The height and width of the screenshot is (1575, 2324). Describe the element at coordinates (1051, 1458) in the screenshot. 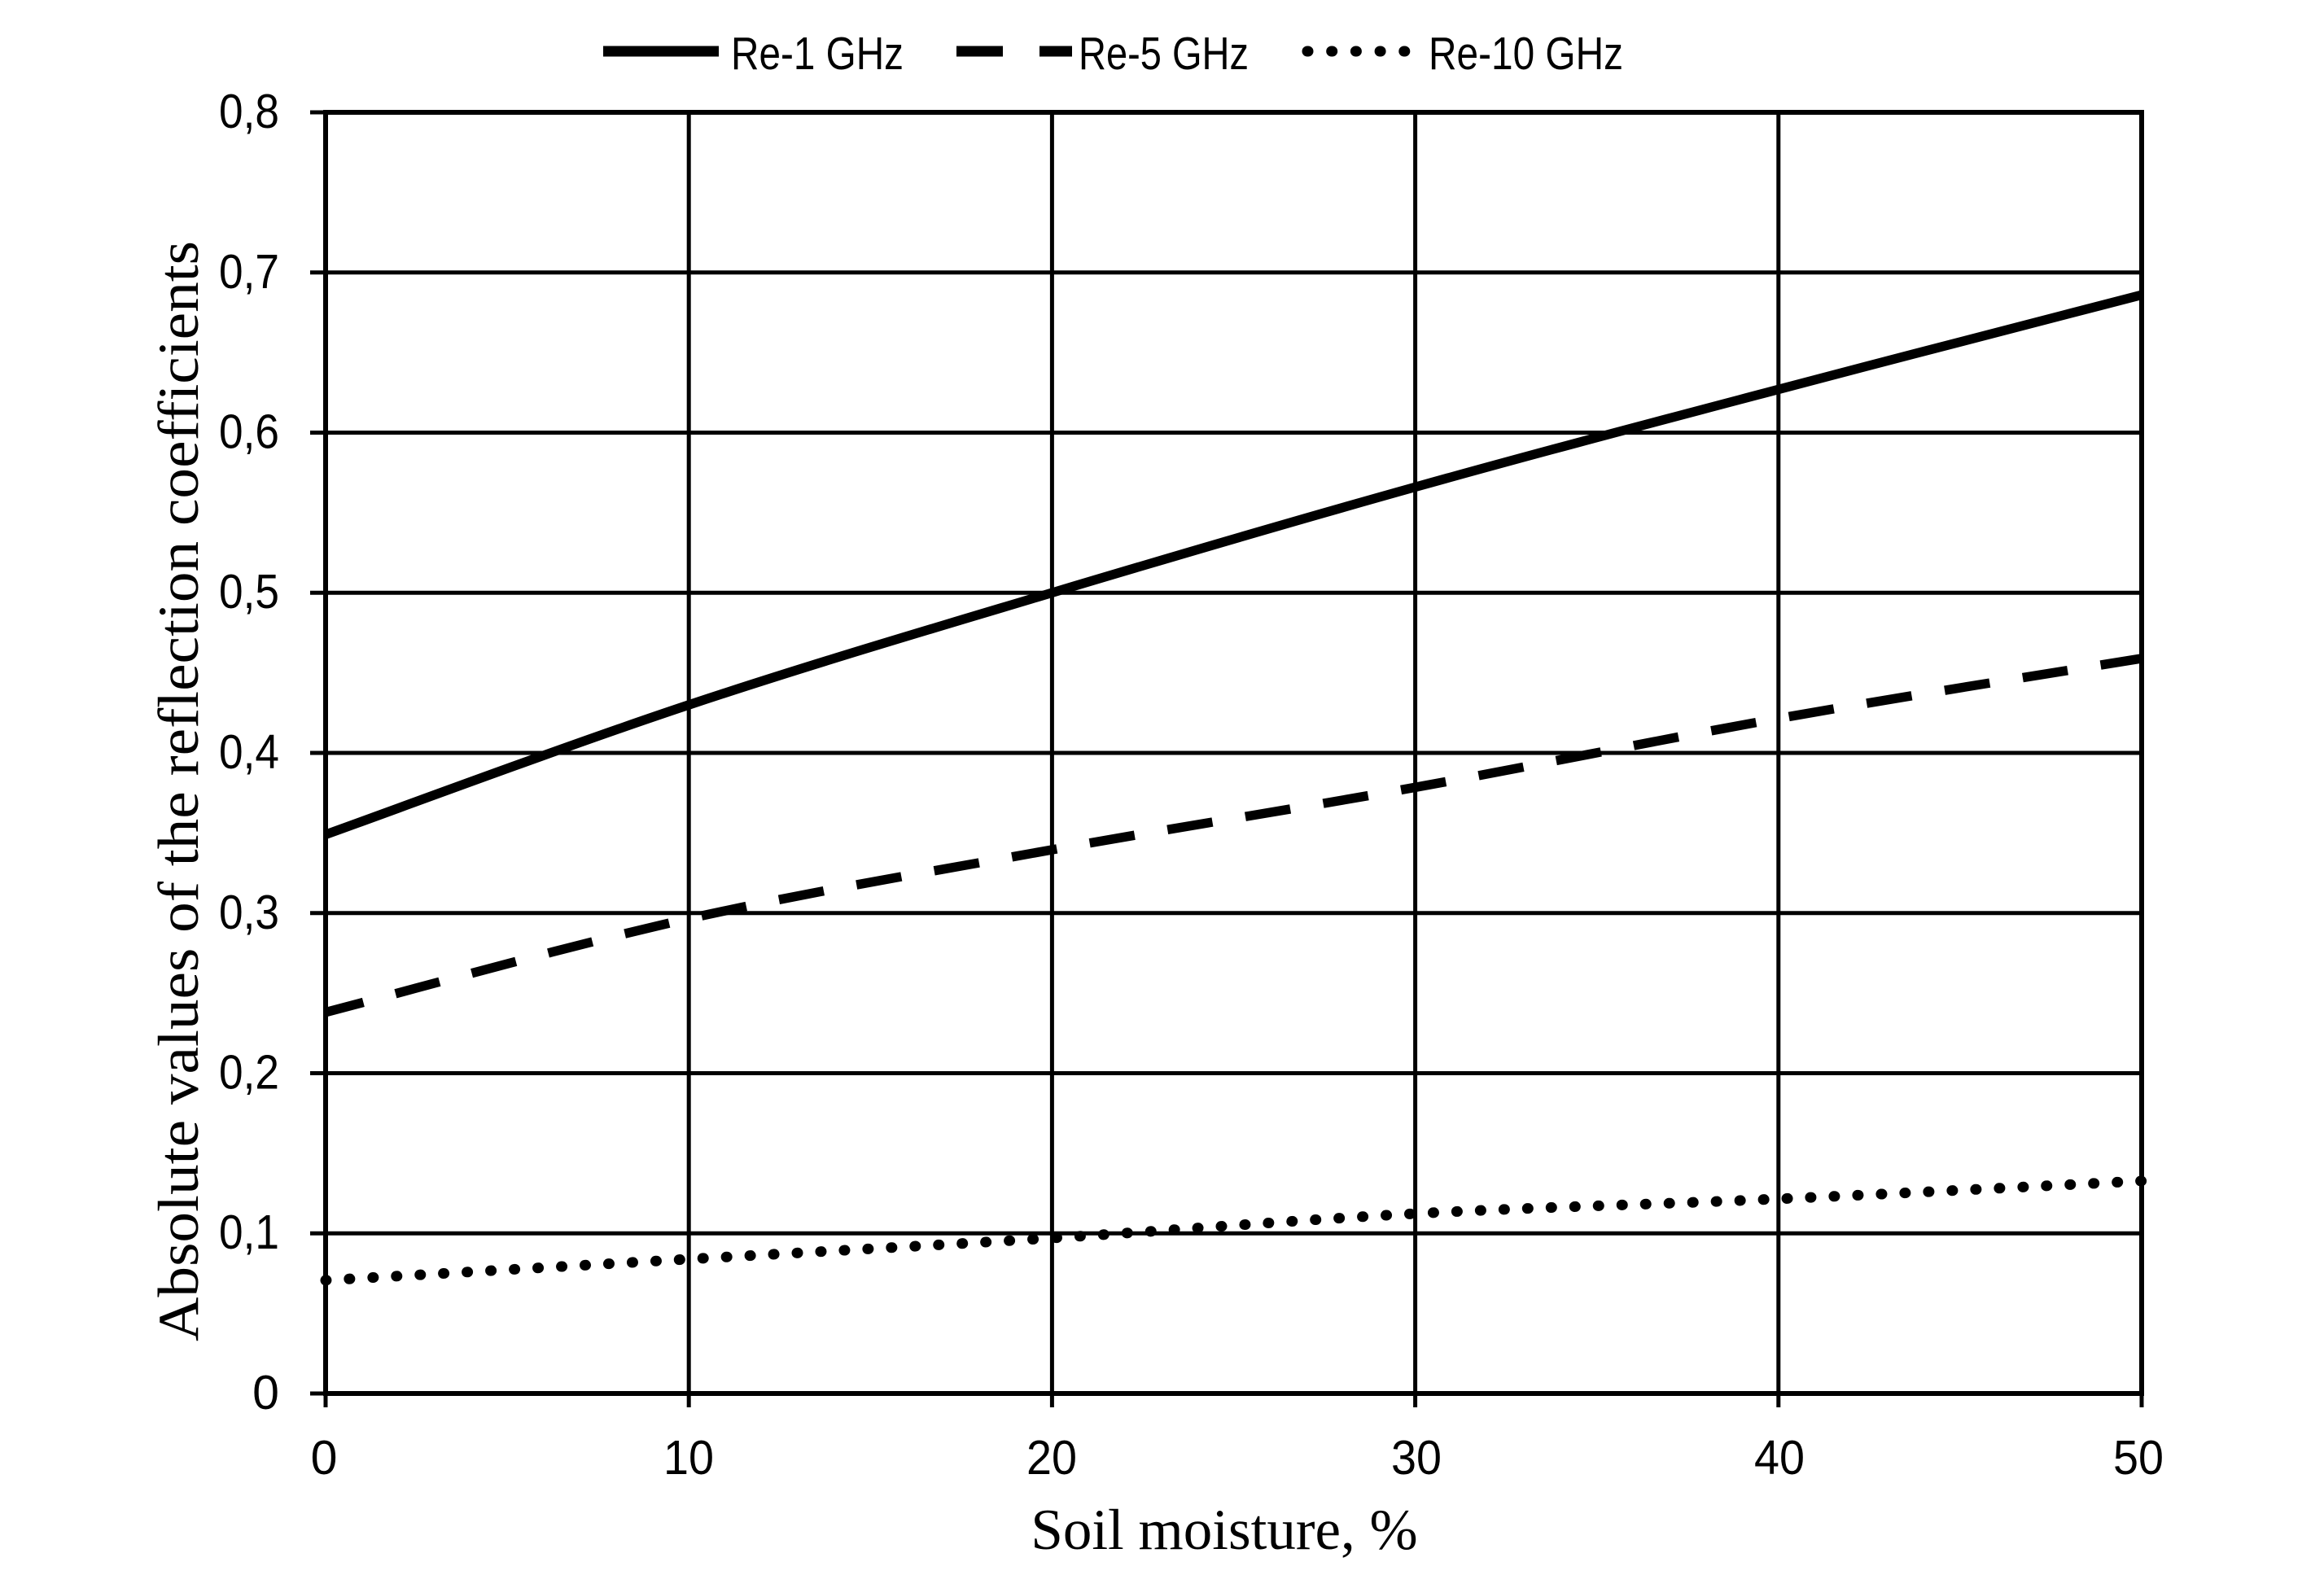

I see `svg-text: 20` at that location.